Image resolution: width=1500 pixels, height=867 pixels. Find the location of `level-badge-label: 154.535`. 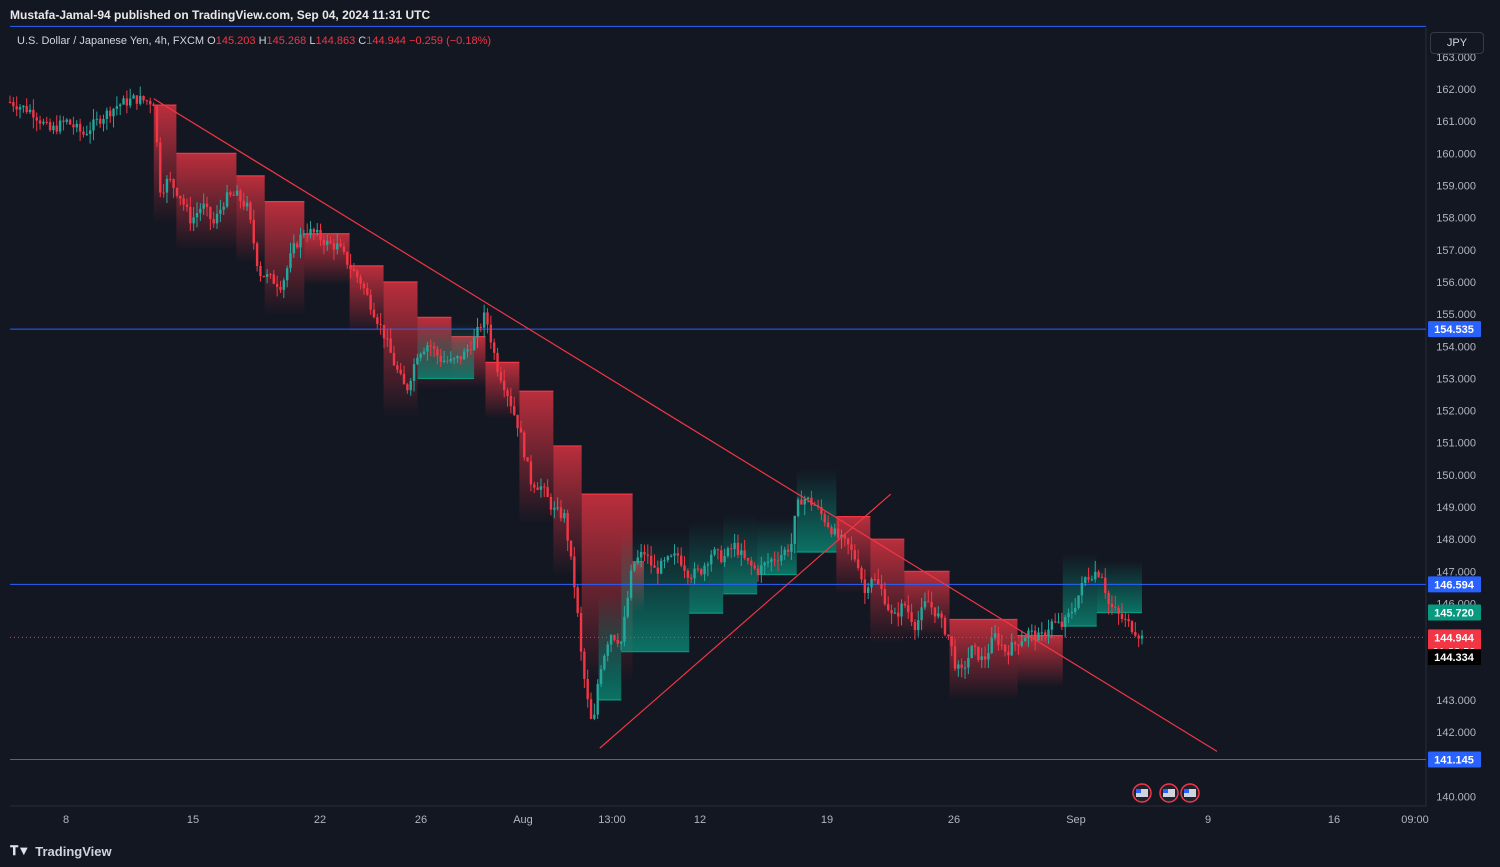

level-badge-label: 154.535 is located at coordinates (1454, 330).